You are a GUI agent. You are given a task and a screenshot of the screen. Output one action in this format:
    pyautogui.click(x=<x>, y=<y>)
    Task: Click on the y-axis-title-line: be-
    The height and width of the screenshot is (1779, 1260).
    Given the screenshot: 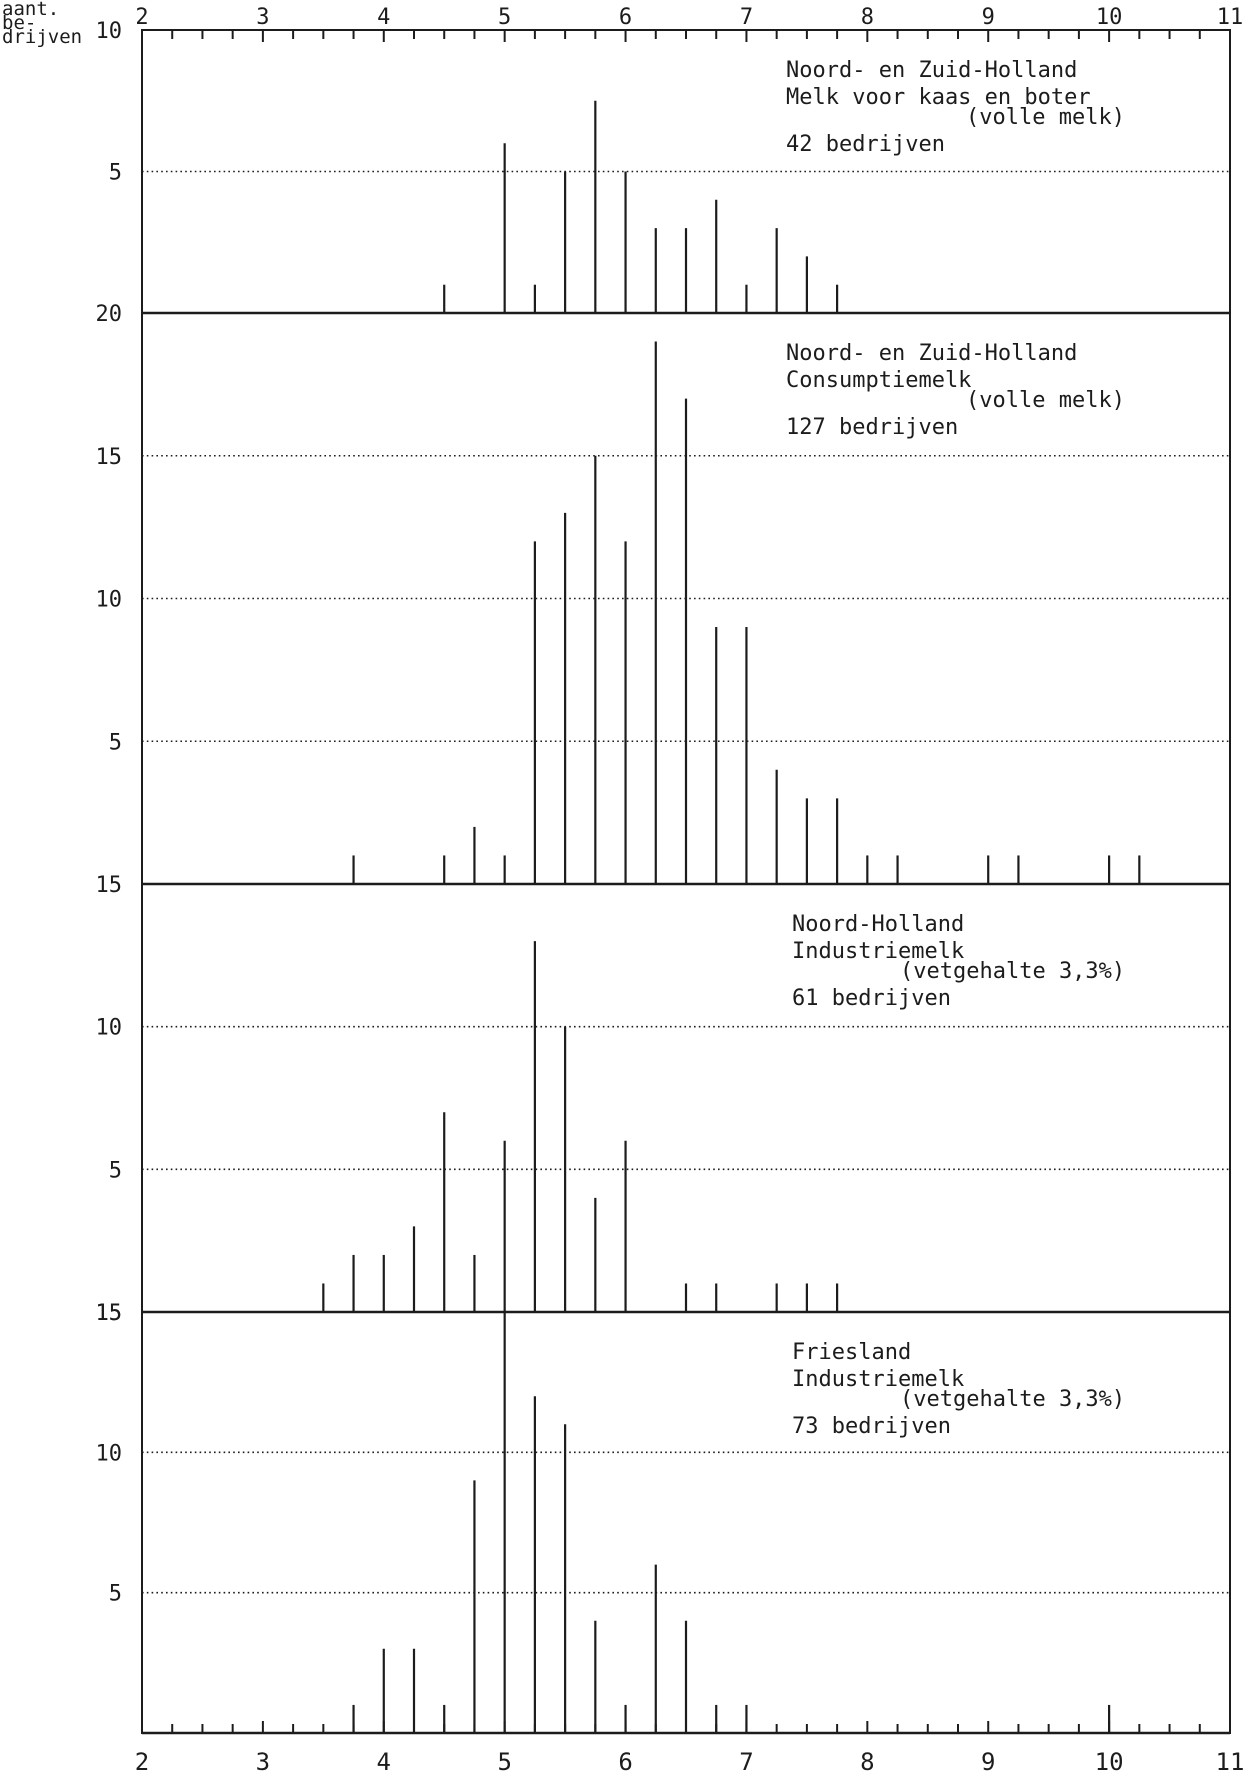 What is the action you would take?
    pyautogui.click(x=19, y=23)
    